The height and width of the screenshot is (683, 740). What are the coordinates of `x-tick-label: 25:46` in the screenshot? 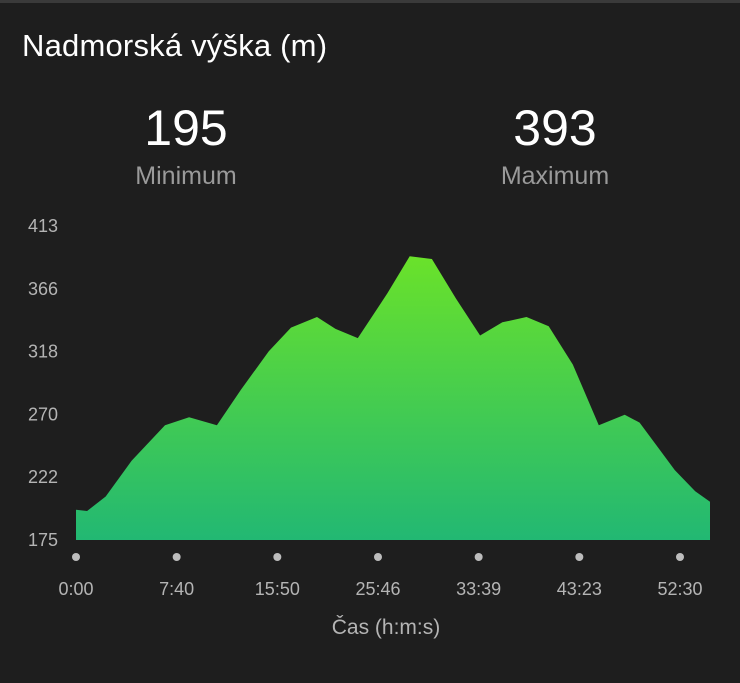 It's located at (377, 589).